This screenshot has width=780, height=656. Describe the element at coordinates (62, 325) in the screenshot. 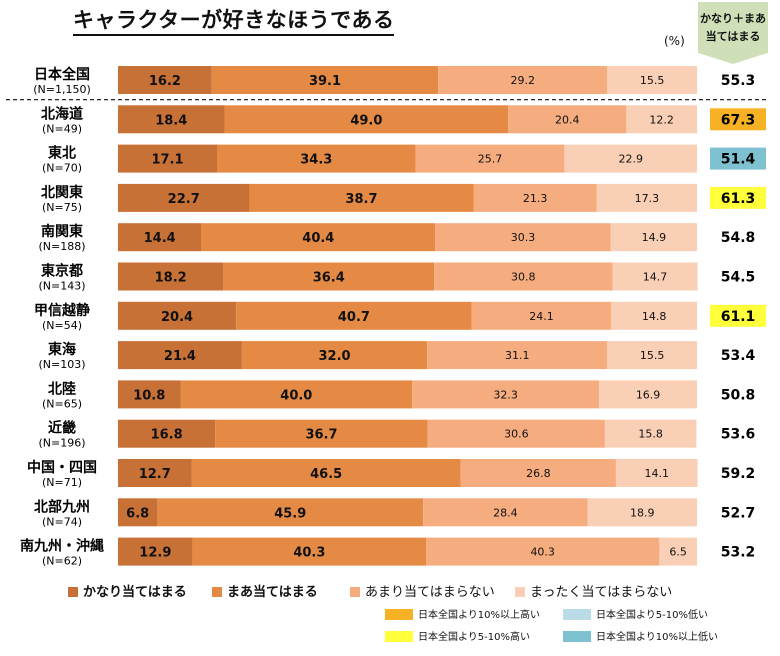

I see `sample-size-6: (N=54)` at that location.